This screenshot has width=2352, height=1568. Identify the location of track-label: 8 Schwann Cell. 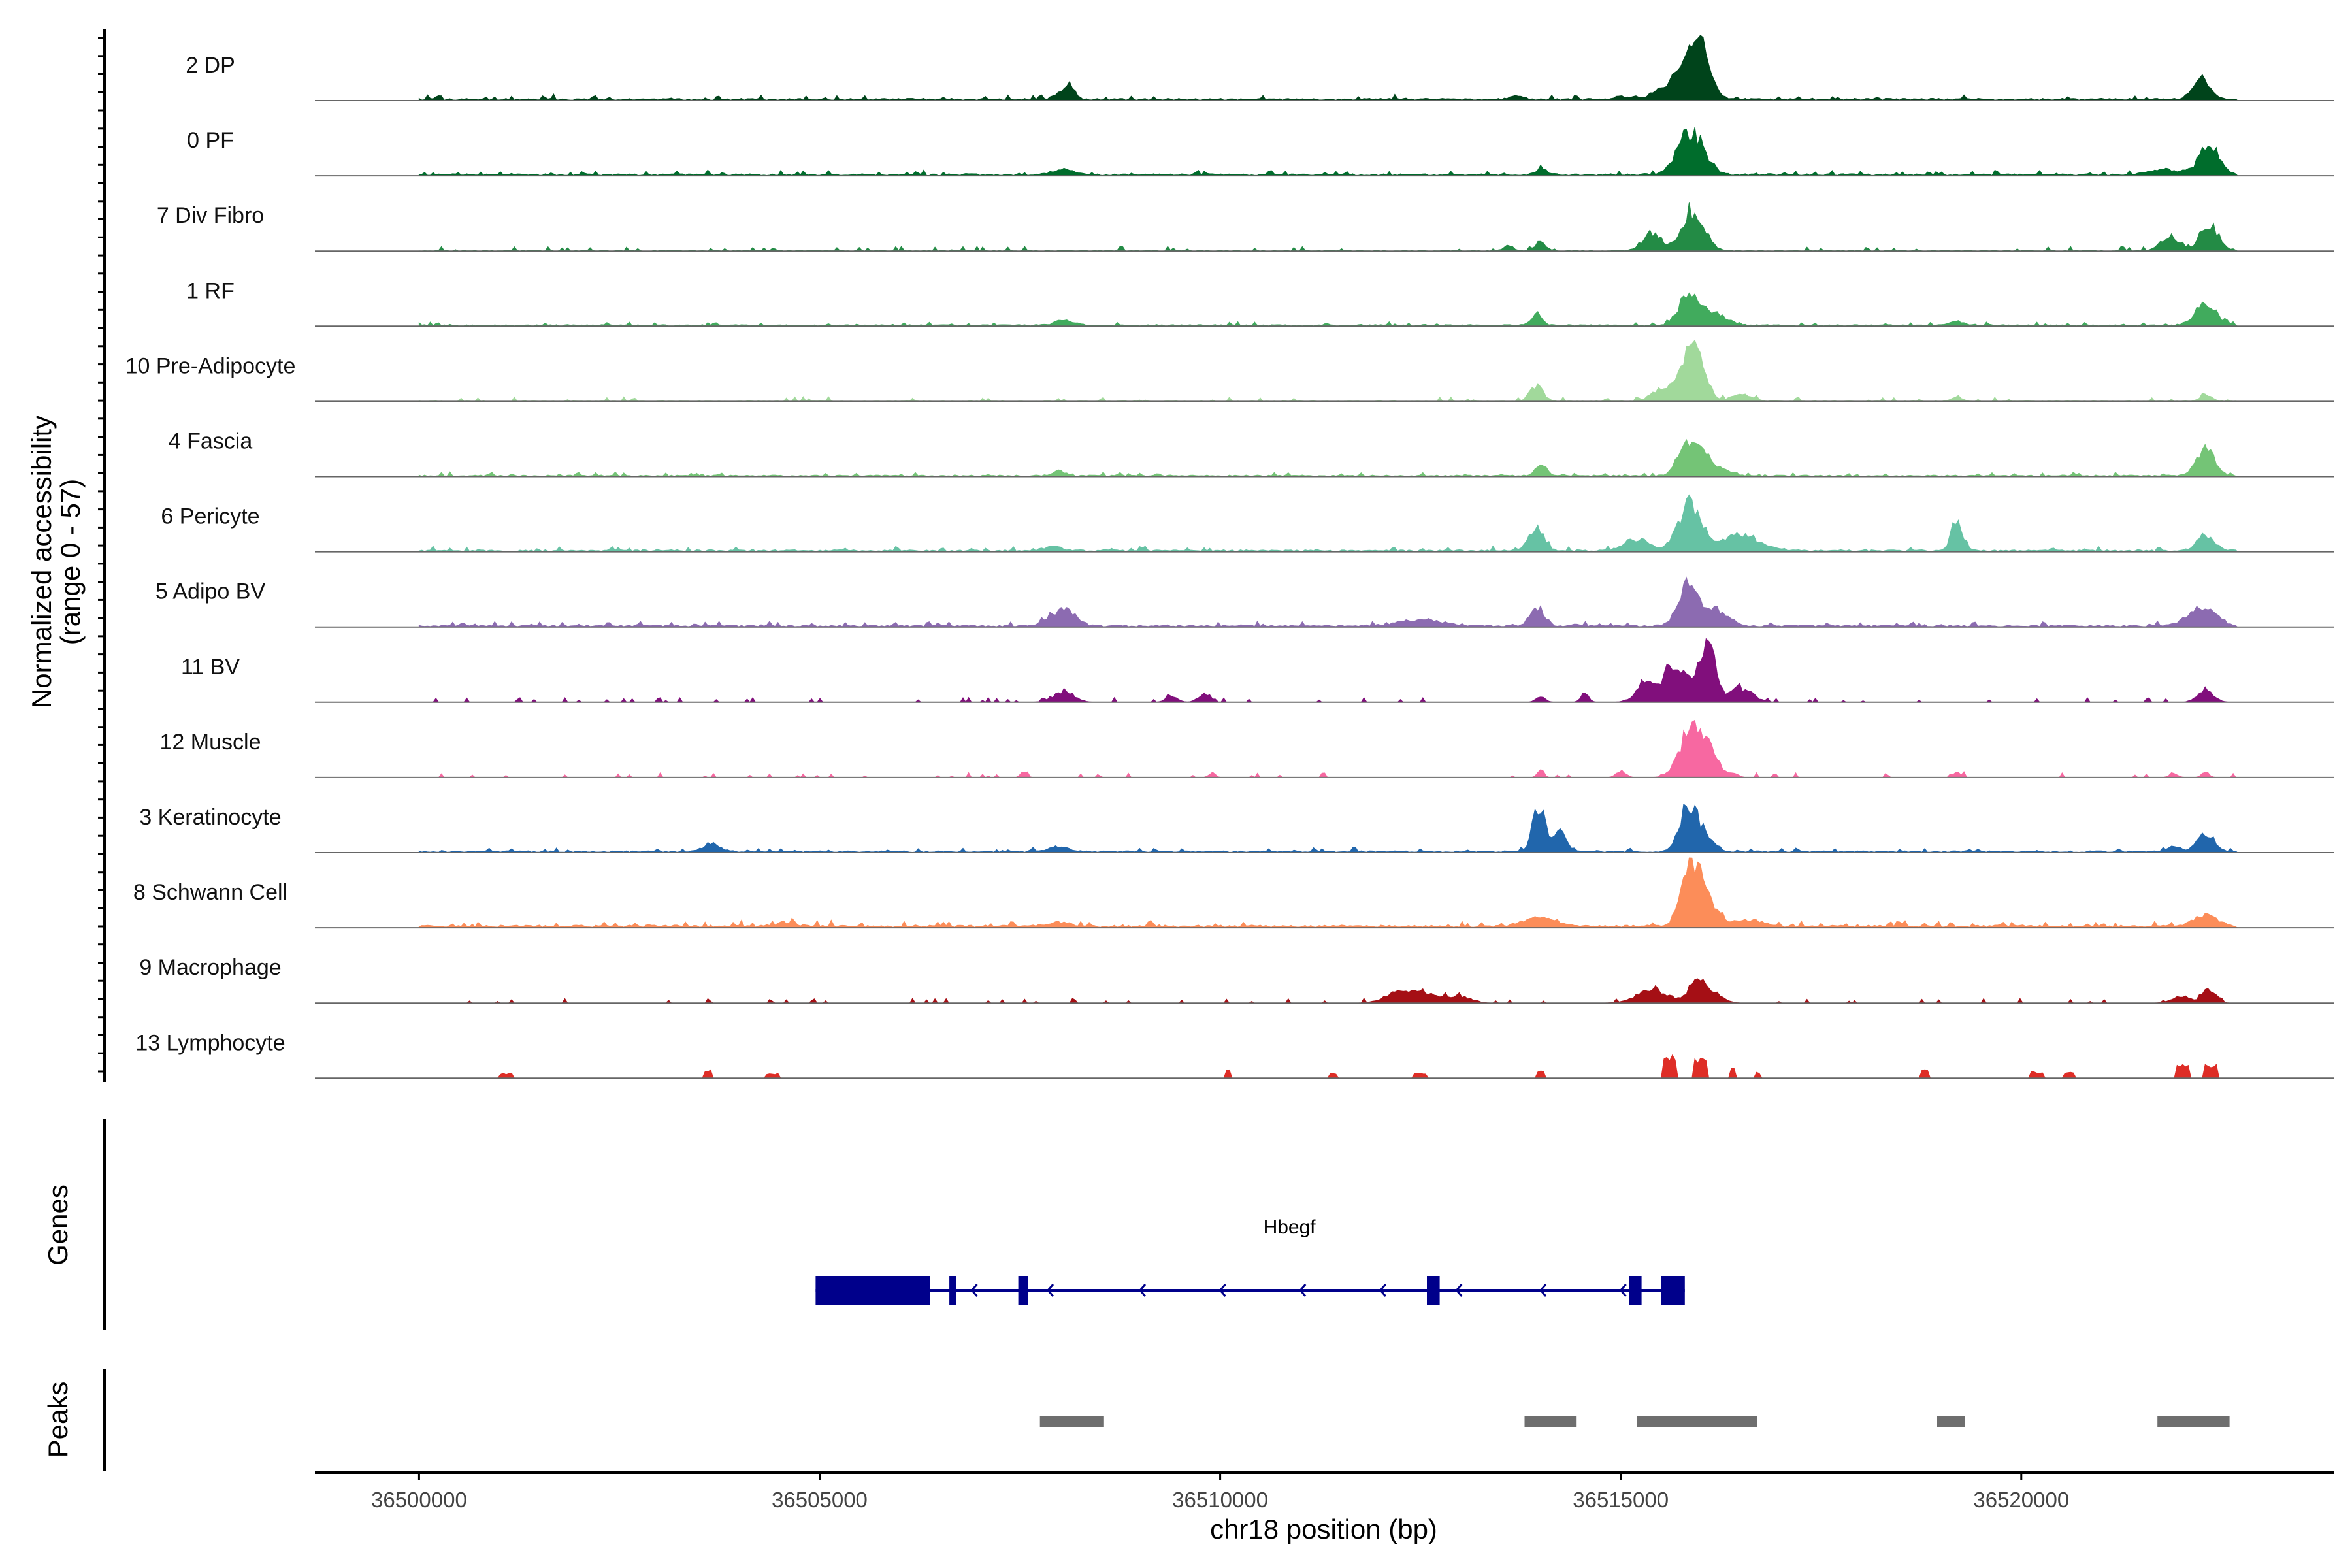
(210, 892).